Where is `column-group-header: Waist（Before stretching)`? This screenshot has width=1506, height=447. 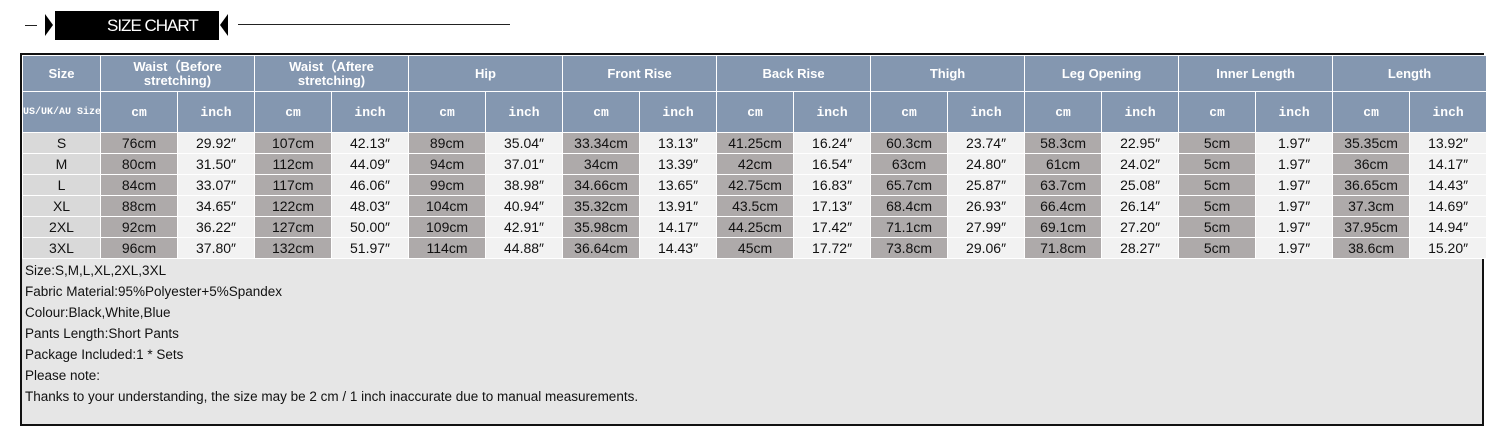
column-group-header: Waist（Before stretching) is located at coordinates (177, 73).